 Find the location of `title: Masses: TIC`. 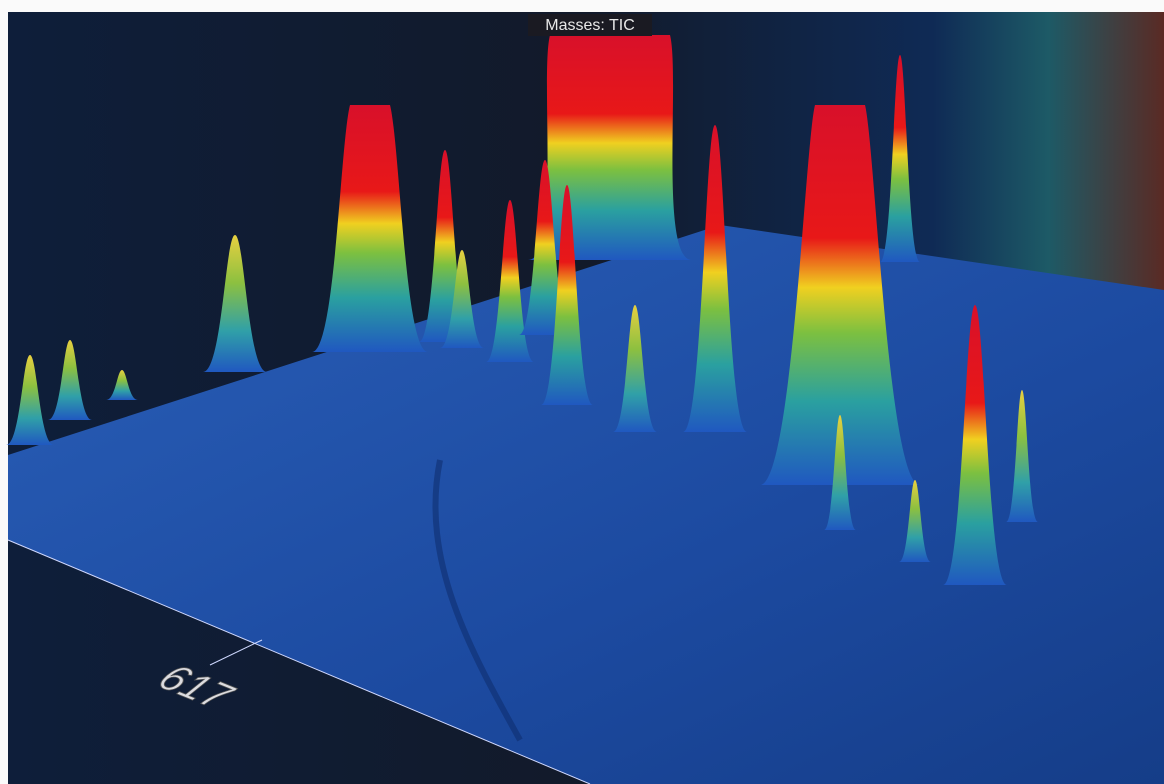

title: Masses: TIC is located at coordinates (590, 25).